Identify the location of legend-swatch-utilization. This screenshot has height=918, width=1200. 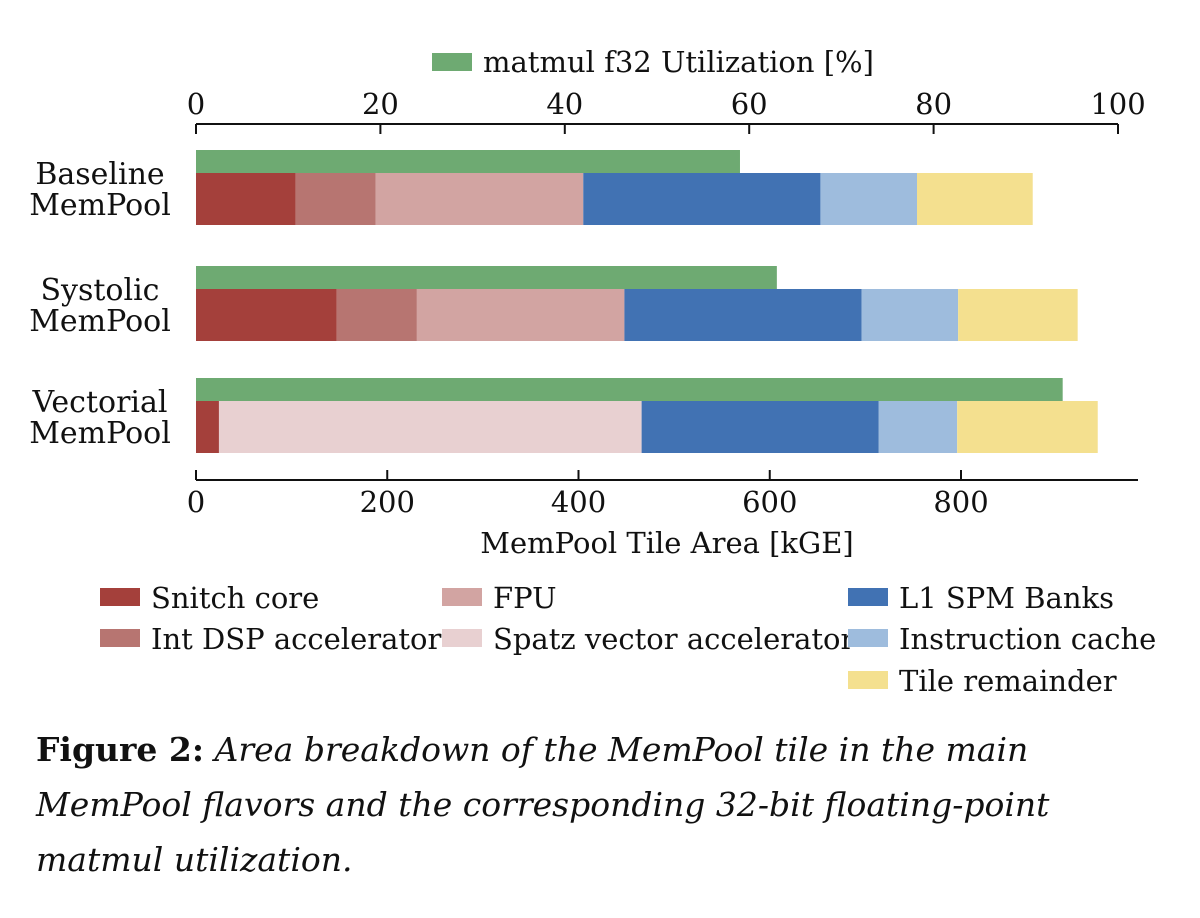
(452, 62).